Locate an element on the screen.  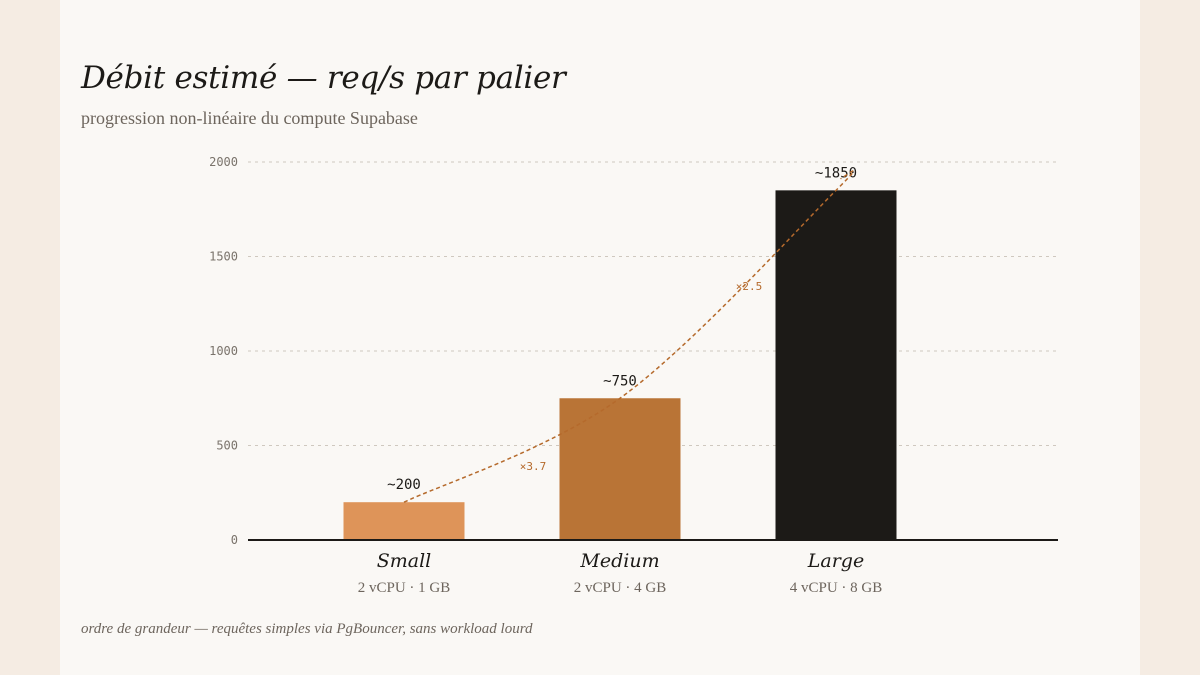
bar-value-label: ~750 is located at coordinates (620, 381).